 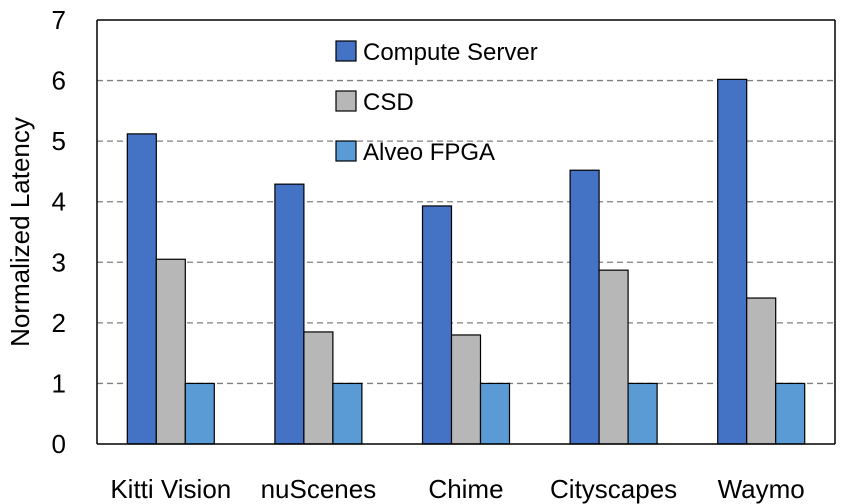 What do you see at coordinates (429, 152) in the screenshot?
I see `legend-label: Alveo FPGA` at bounding box center [429, 152].